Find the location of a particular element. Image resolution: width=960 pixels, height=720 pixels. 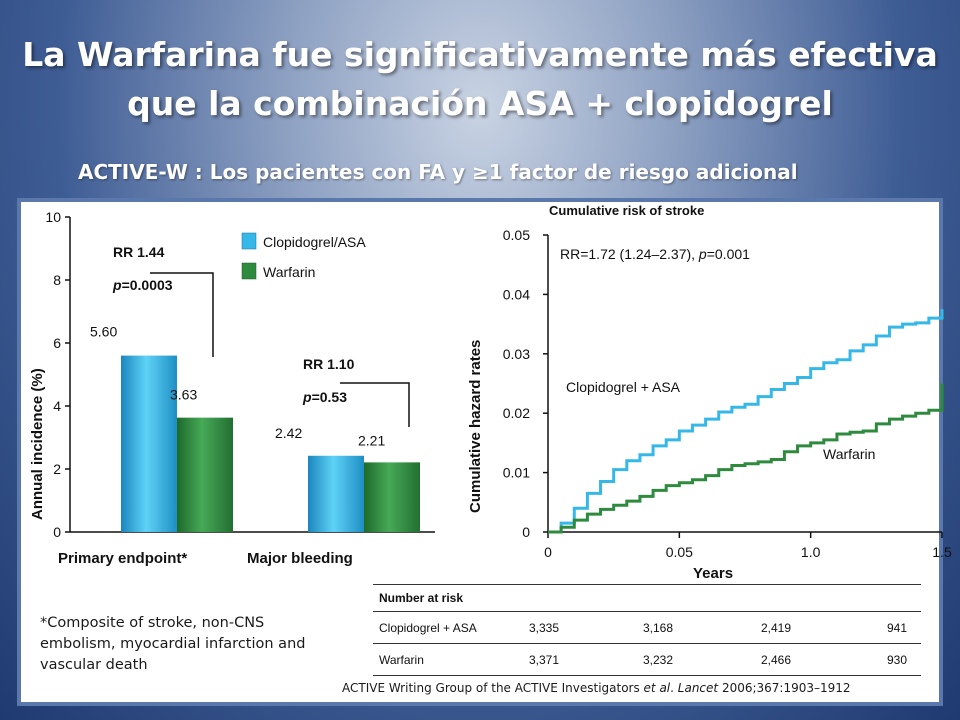

line-y-tick-label: 0.02 is located at coordinates (516, 413).